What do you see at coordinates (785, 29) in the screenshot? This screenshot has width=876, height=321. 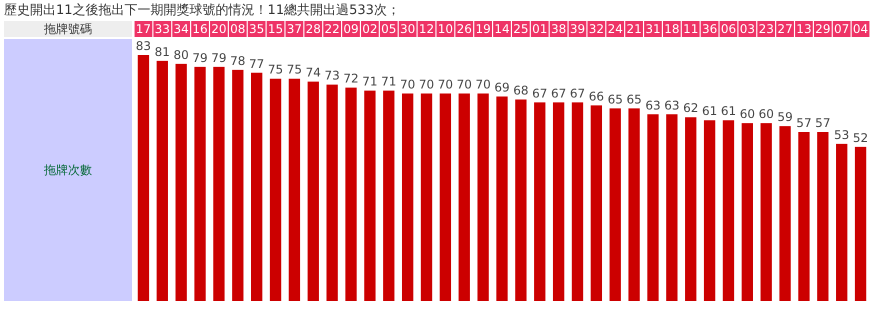 I see `x-tick-label: 27` at bounding box center [785, 29].